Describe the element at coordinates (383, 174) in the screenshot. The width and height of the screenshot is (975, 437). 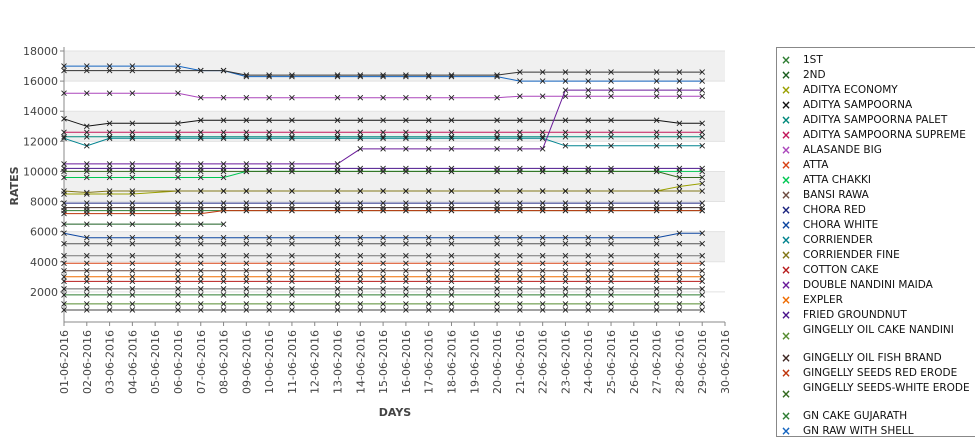
I see `series-gingelly-seeds-white-erode` at that location.